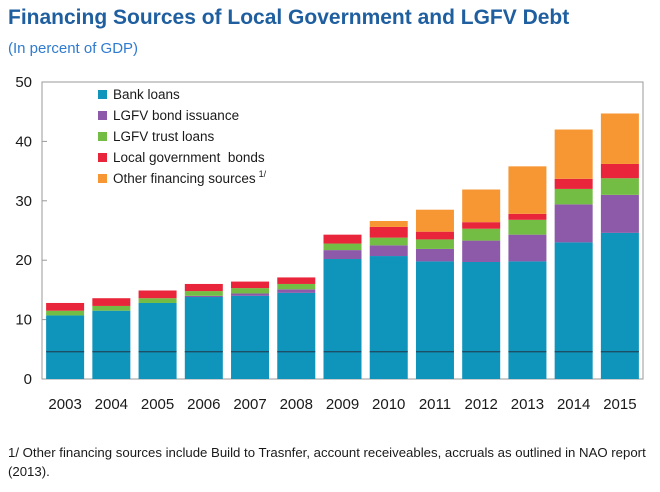 Image resolution: width=660 pixels, height=492 pixels. I want to click on x-tick-label: 2015, so click(619, 404).